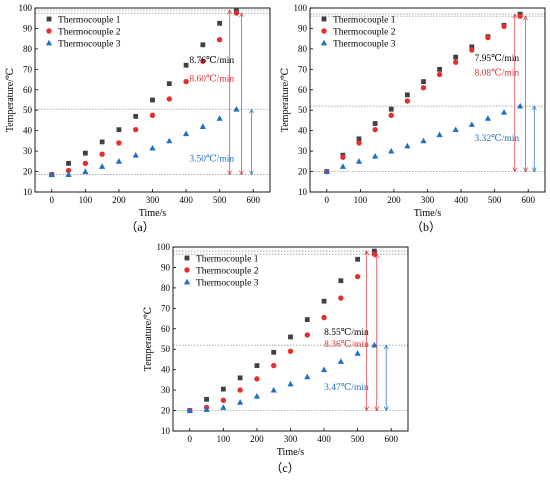  What do you see at coordinates (211, 80) in the screenshot?
I see `rate-label: 8.60℃/min` at bounding box center [211, 80].